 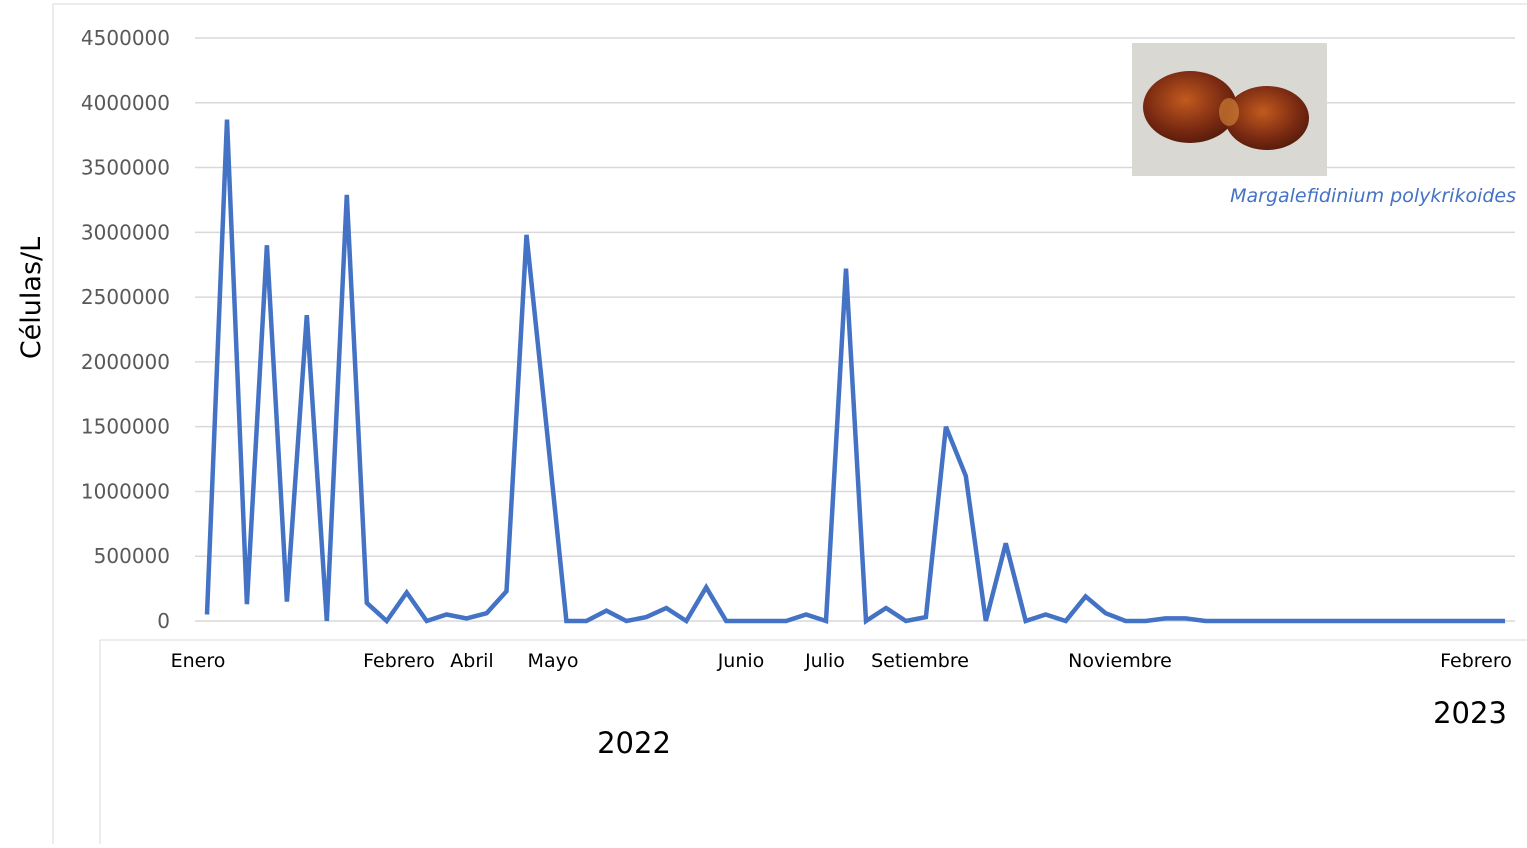 What do you see at coordinates (1120, 661) in the screenshot?
I see `x-month-label: Noviembre` at bounding box center [1120, 661].